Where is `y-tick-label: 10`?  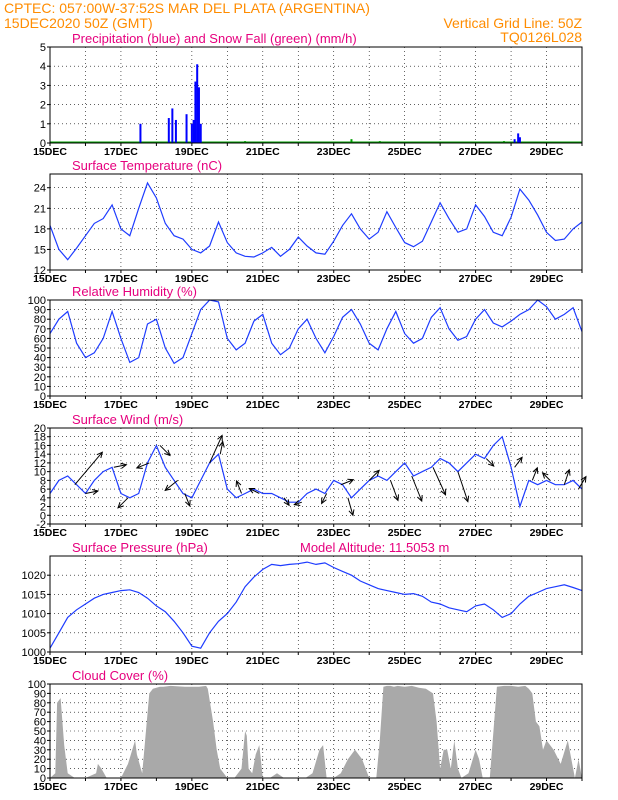 y-tick-label: 10 is located at coordinates (40, 387).